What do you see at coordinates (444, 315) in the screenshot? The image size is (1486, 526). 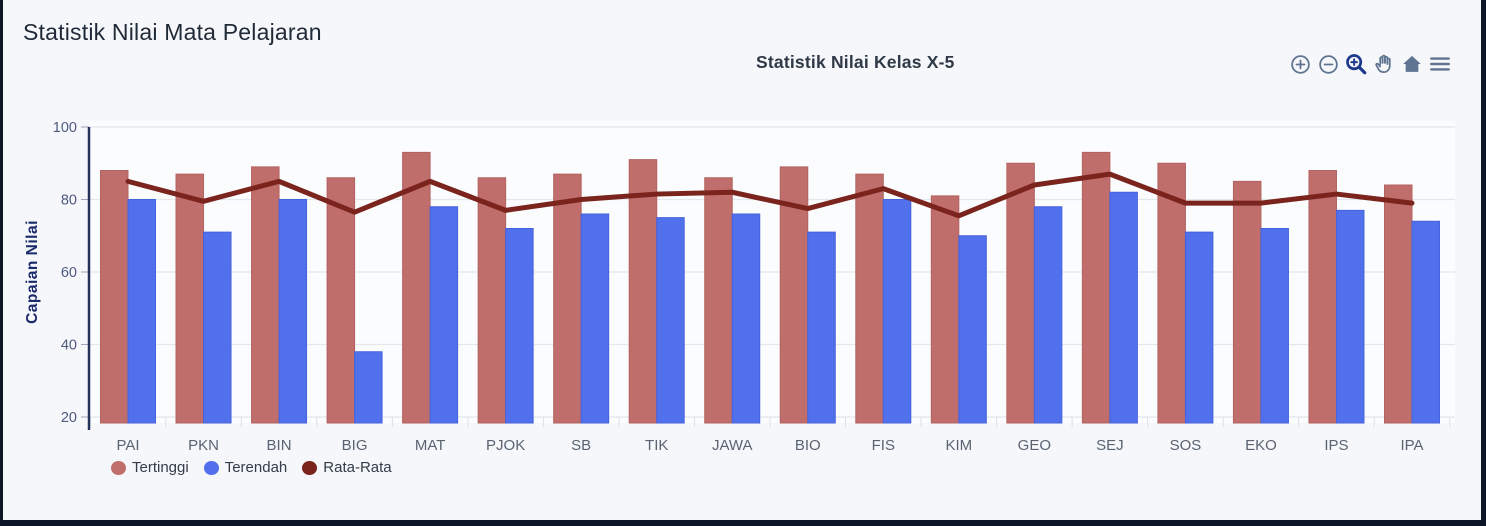 I see `bar-terendah-MAT` at bounding box center [444, 315].